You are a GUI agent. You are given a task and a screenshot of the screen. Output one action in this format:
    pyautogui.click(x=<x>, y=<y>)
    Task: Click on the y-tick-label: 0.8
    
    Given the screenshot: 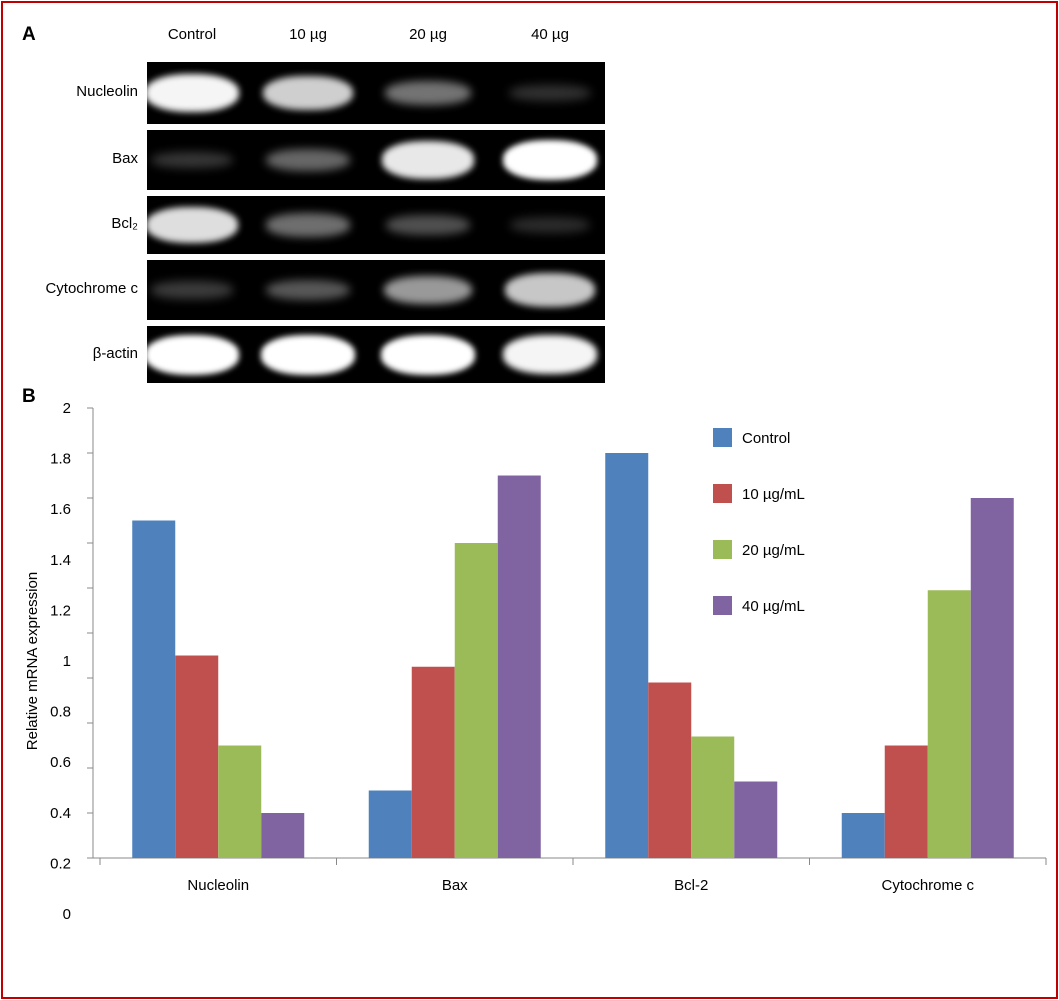 What is the action you would take?
    pyautogui.click(x=60, y=712)
    